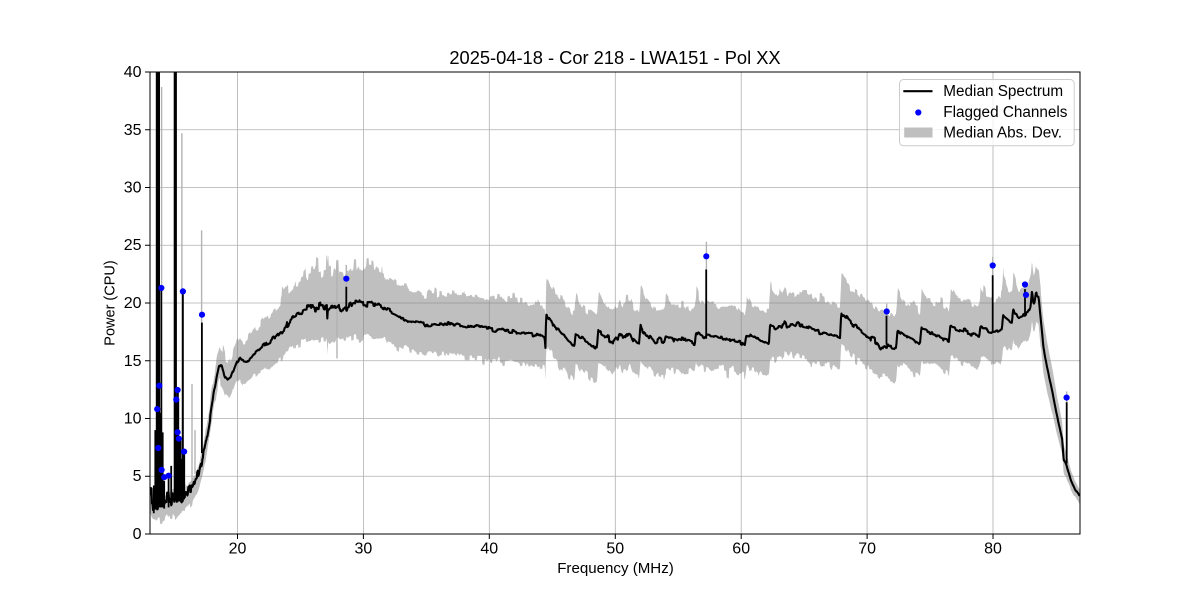 The height and width of the screenshot is (605, 1200). Describe the element at coordinates (133, 245) in the screenshot. I see `svg-text: 25` at that location.